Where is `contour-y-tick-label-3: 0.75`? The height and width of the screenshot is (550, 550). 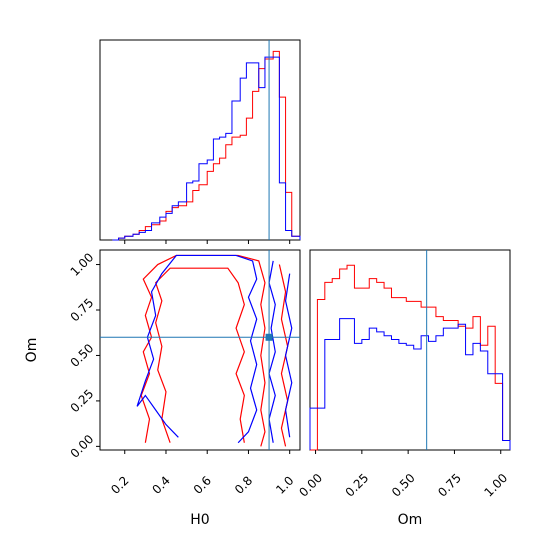 contour-y-tick-label-3: 0.75 is located at coordinates (82, 310).